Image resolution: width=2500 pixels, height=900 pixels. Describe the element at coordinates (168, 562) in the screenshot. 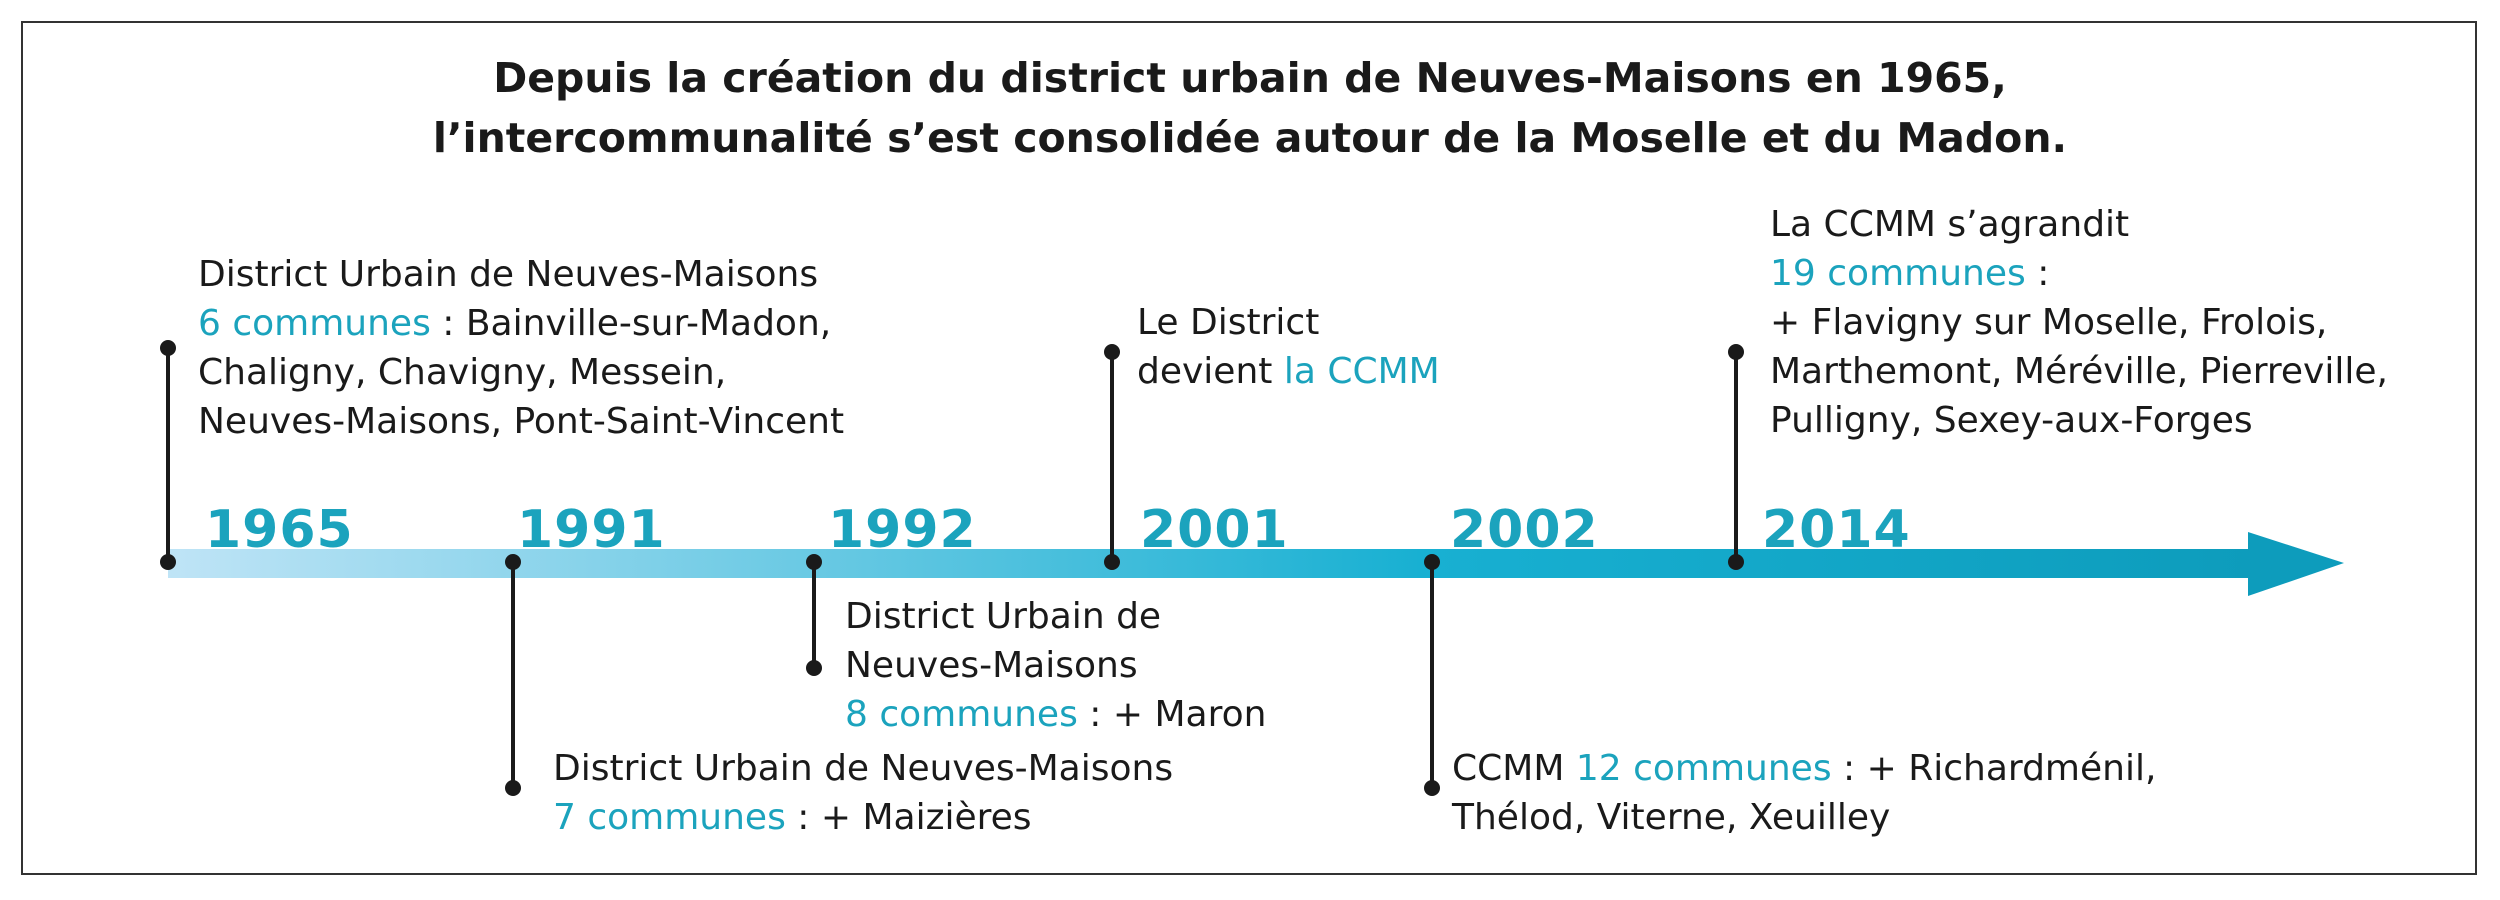

I see `dot-1965-axis` at that location.